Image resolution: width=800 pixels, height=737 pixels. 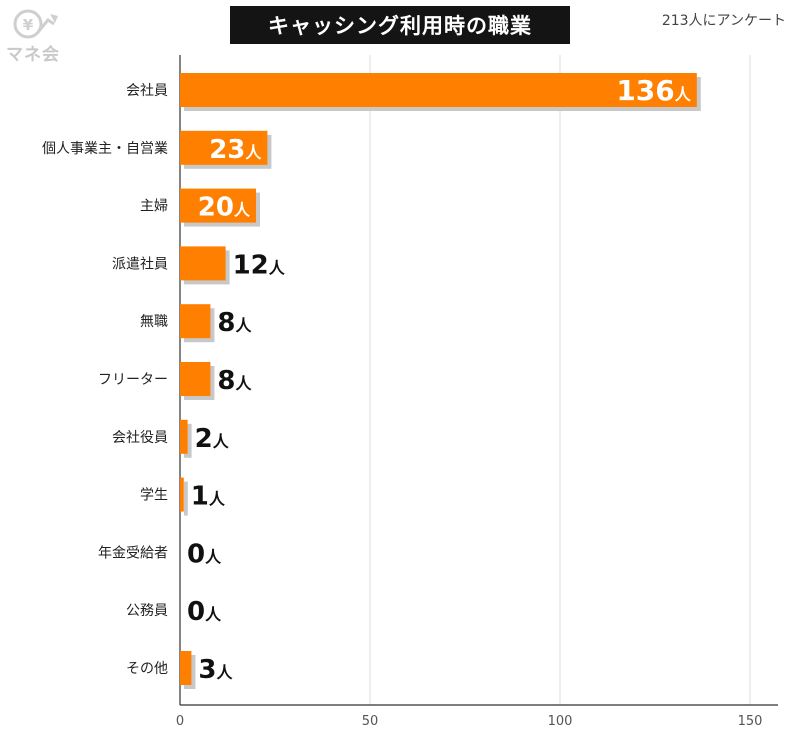 I want to click on value-label-7: 1人, so click(x=208, y=497).